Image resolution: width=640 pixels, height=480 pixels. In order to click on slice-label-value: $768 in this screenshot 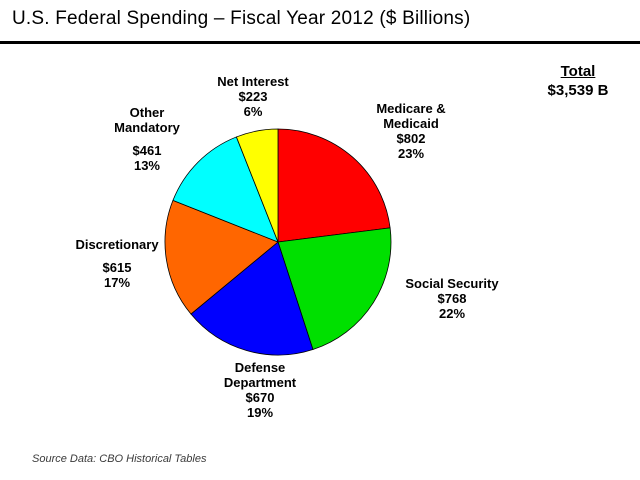, I will do `click(452, 298)`.